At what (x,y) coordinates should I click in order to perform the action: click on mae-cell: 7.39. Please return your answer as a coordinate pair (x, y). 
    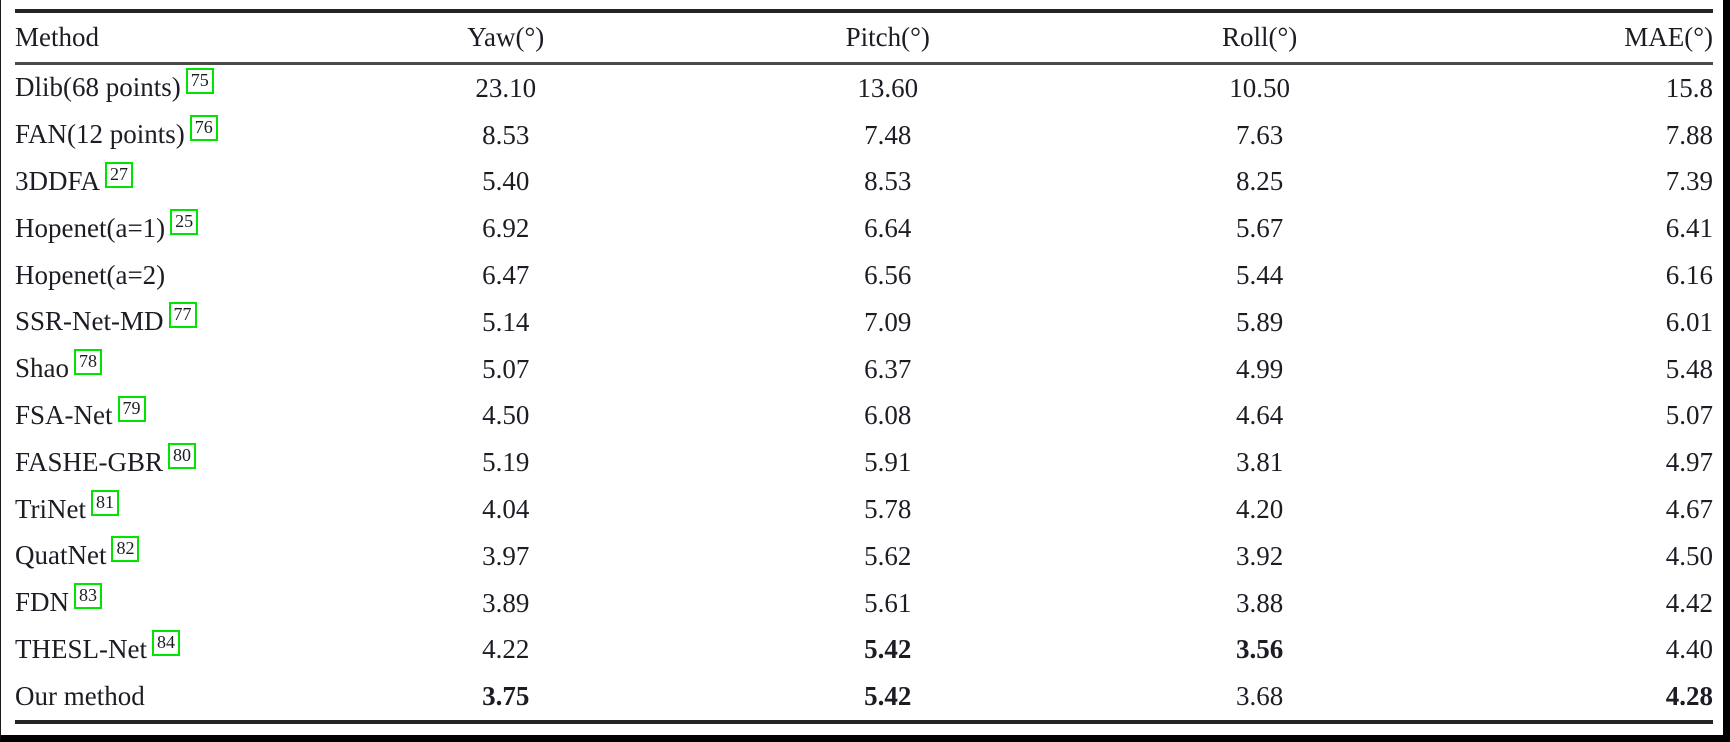
    Looking at the image, I should click on (1689, 181).